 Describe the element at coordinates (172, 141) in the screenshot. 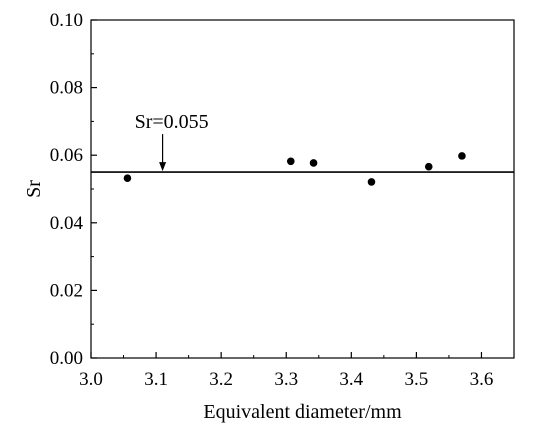

I see `annotation: Sr=0.055` at that location.